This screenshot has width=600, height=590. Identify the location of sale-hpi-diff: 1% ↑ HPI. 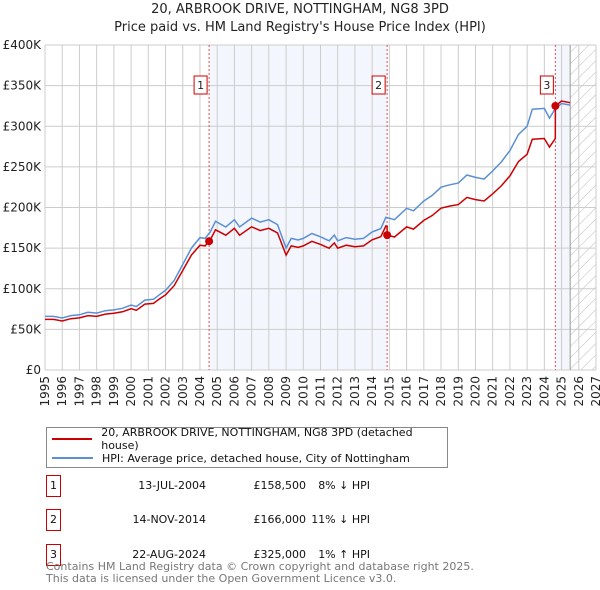
(344, 554).